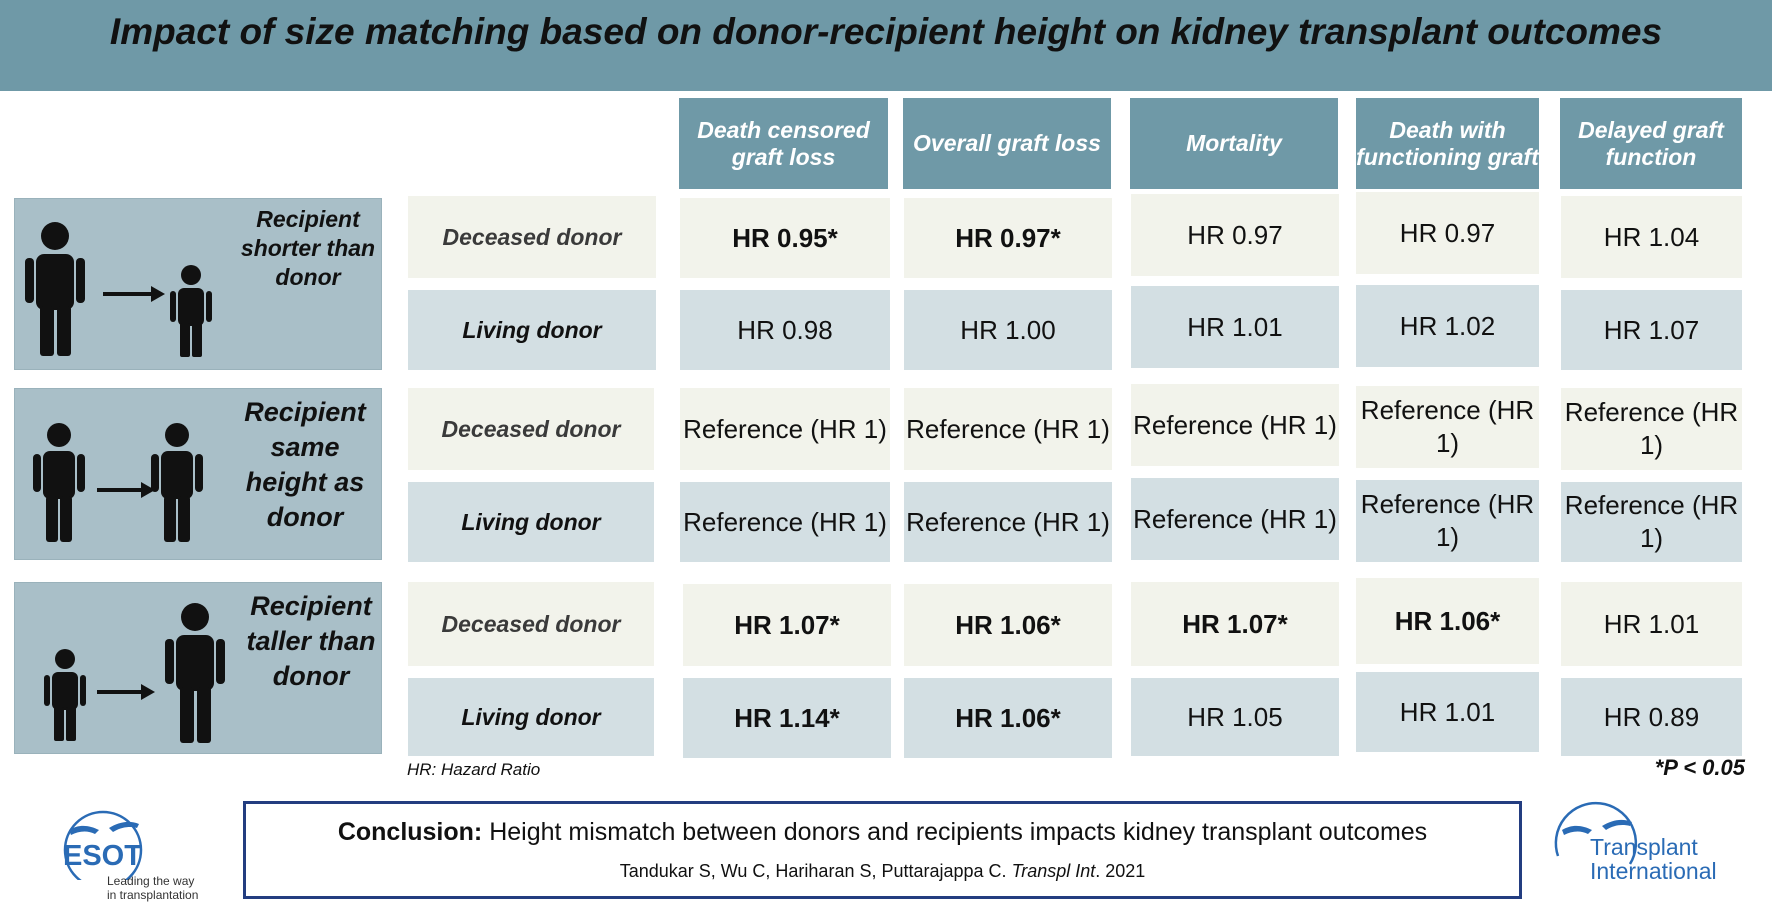 The width and height of the screenshot is (1772, 907). What do you see at coordinates (1235, 235) in the screenshot?
I see `cell-shorter-deceased-mortality: HR 0.97` at bounding box center [1235, 235].